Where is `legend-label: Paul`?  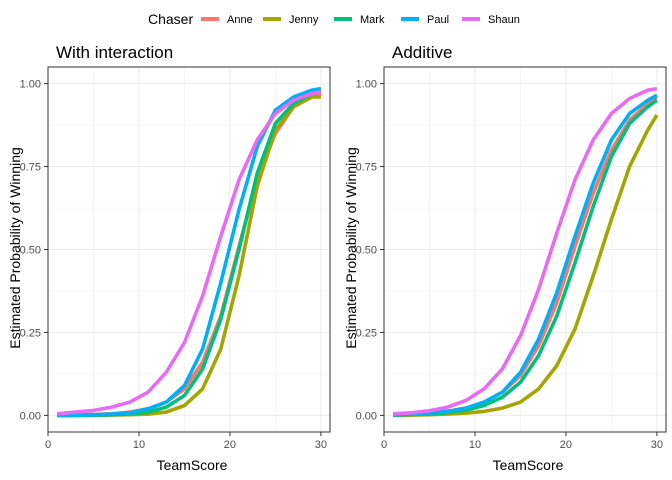 legend-label: Paul is located at coordinates (438, 20).